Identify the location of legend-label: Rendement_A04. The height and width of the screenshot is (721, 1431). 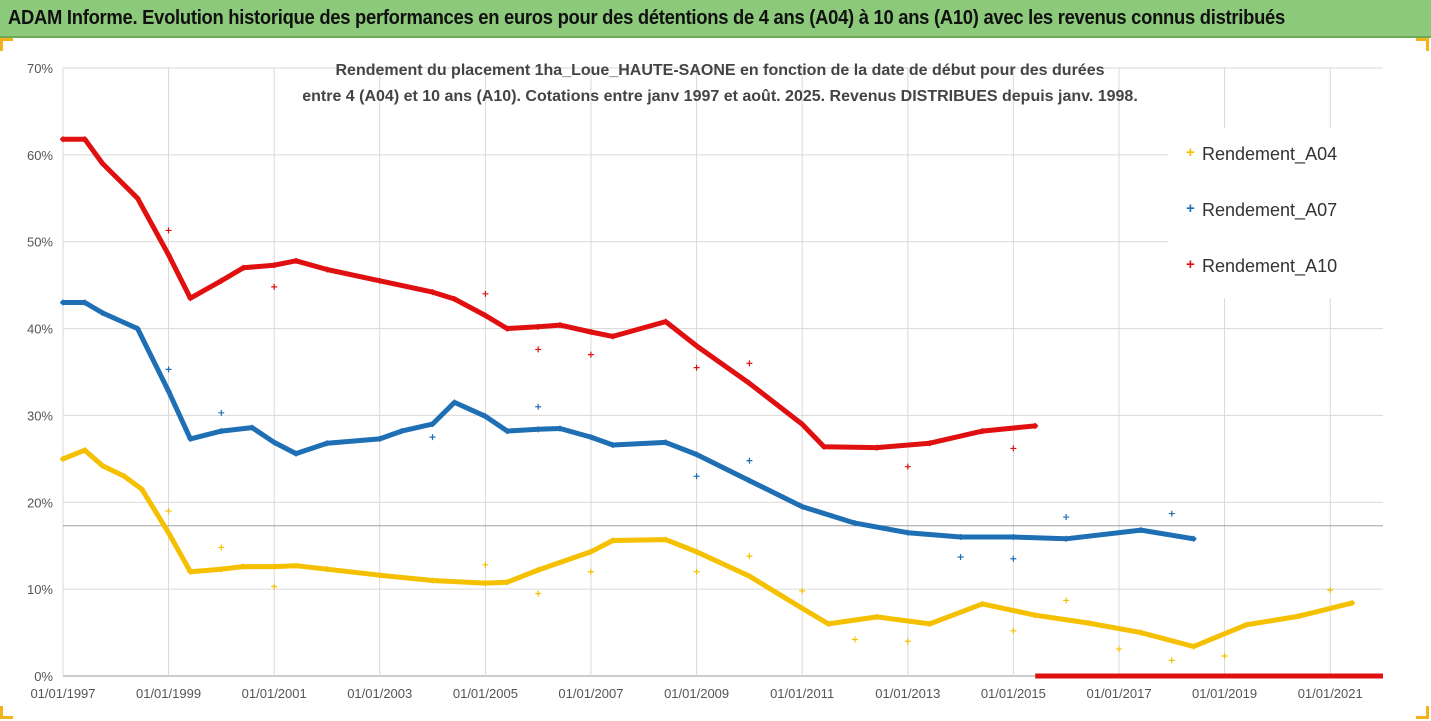
(1270, 154).